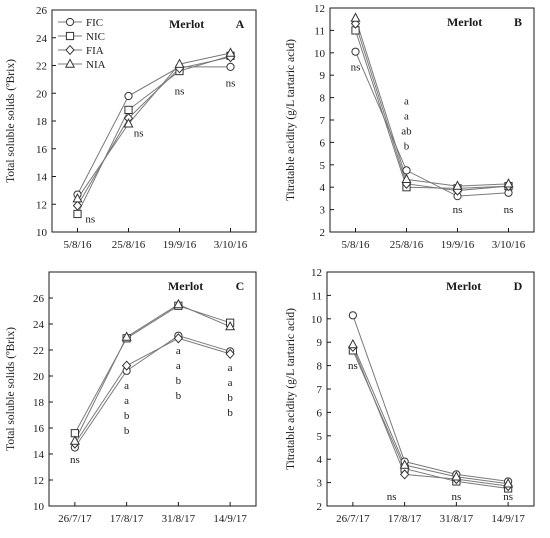  Describe the element at coordinates (42, 94) in the screenshot. I see `chart-a-y-tick-label: 20` at that location.